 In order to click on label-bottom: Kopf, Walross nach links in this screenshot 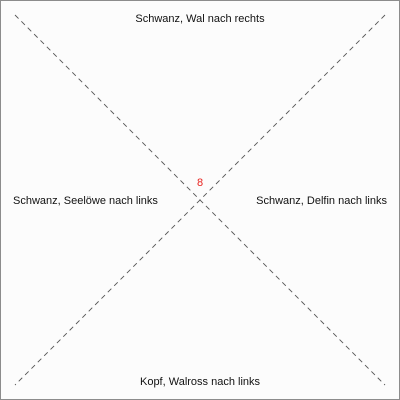, I will do `click(200, 382)`.